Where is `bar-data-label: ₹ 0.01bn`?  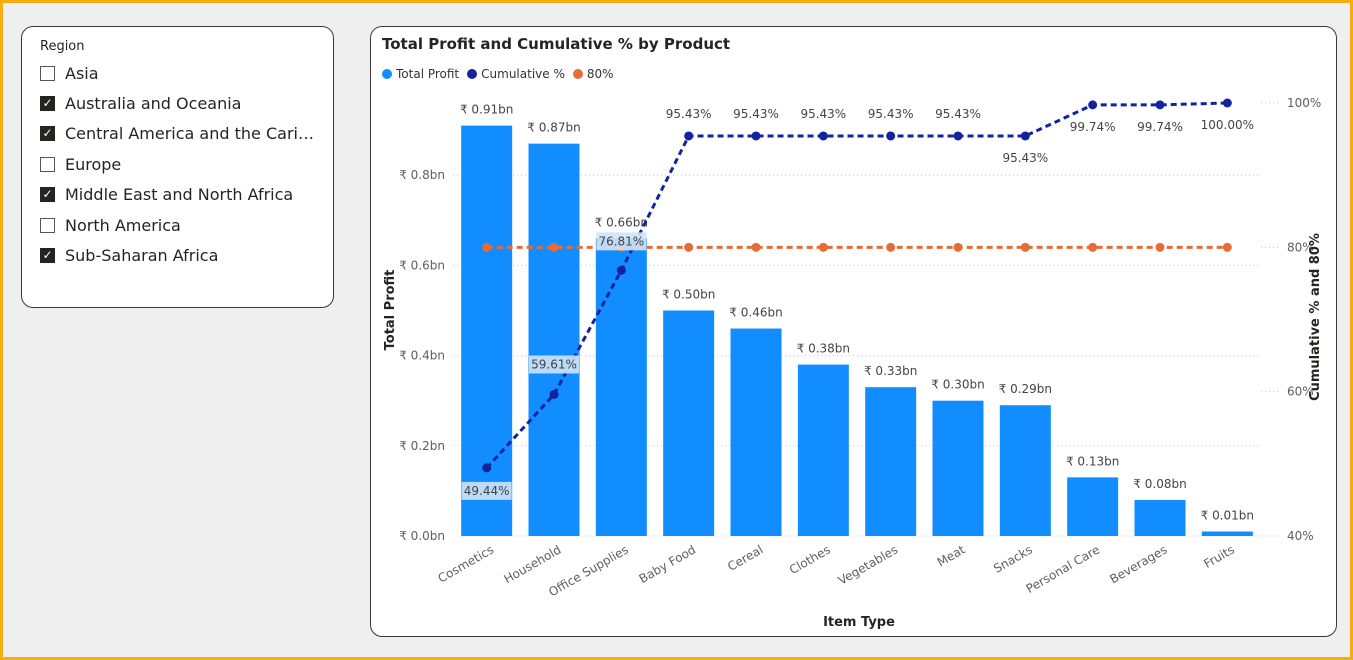
bar-data-label: ₹ 0.01bn is located at coordinates (1227, 515).